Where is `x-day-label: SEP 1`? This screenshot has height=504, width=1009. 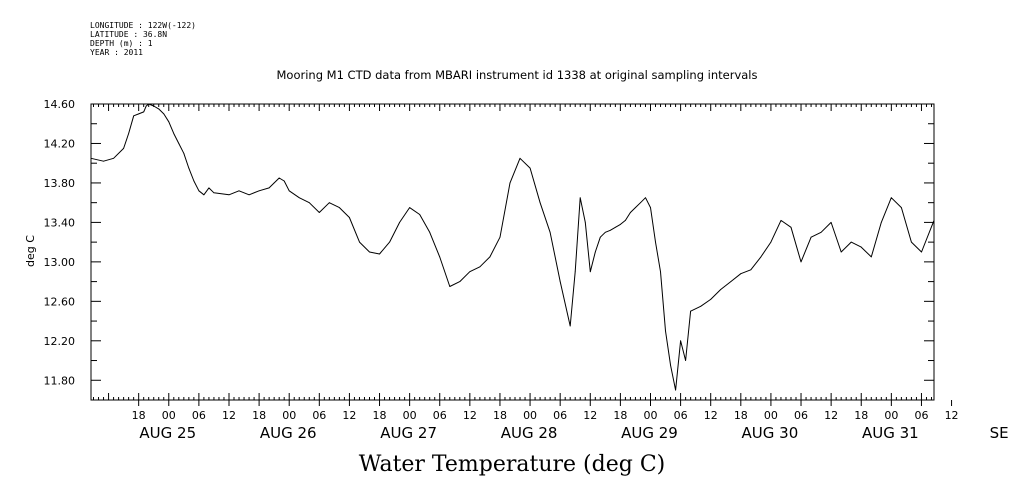 x-day-label: SEP 1 is located at coordinates (999, 433).